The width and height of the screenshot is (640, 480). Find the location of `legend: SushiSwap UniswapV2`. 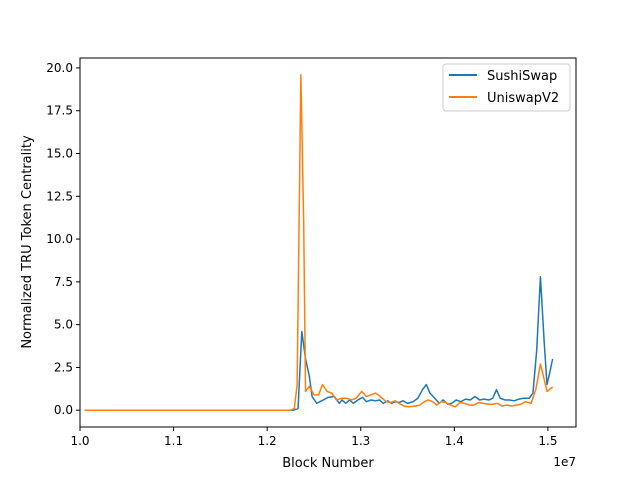

legend: SushiSwap UniswapV2 is located at coordinates (506, 87).